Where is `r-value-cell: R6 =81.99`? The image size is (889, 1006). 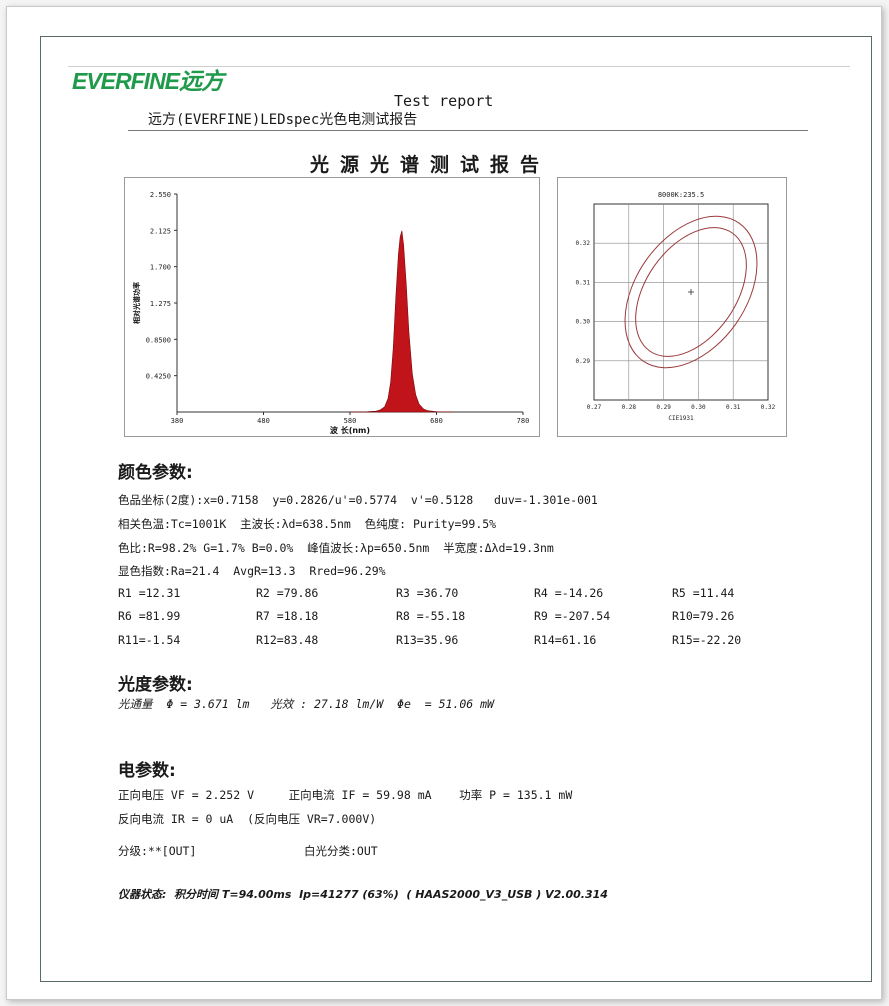
r-value-cell: R6 =81.99 is located at coordinates (149, 616).